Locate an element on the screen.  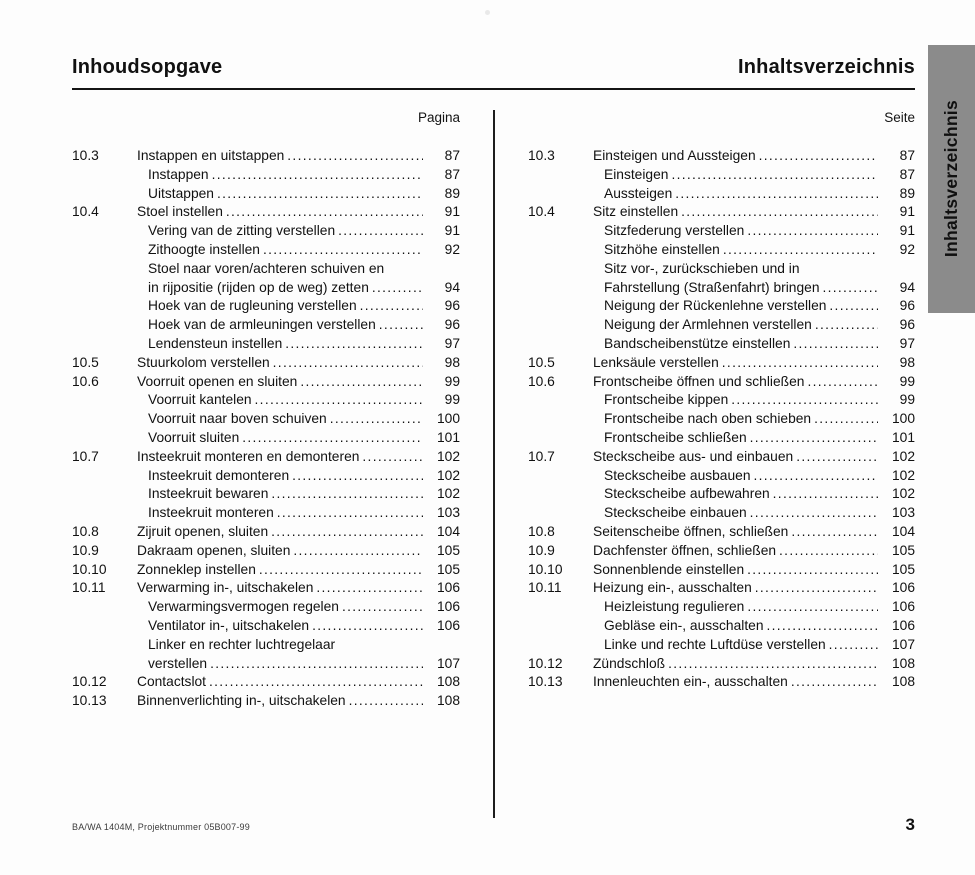
toc-entry-title: Bandscheibenstütze einstellen is located at coordinates (697, 343).